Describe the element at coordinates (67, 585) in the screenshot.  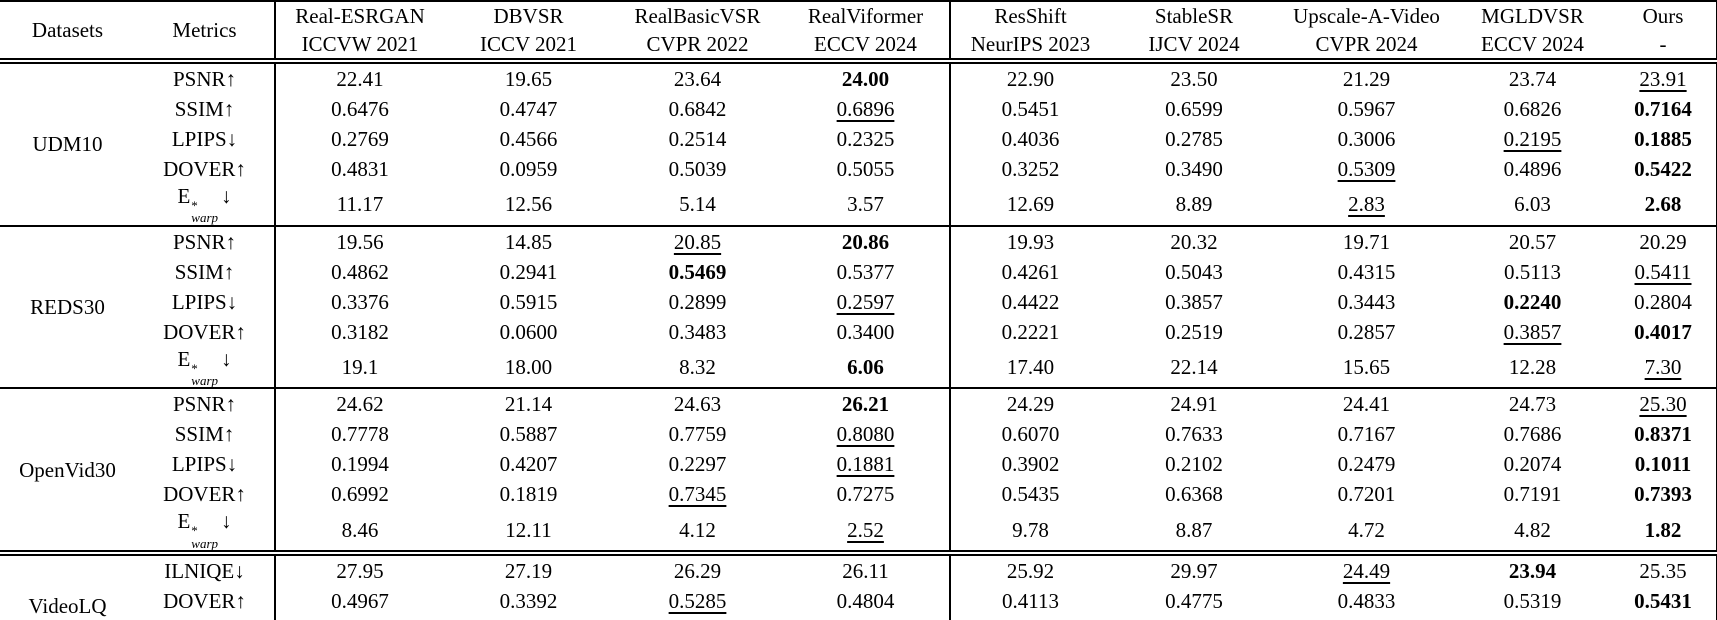
I see `dataset-label: VideoLQ` at that location.